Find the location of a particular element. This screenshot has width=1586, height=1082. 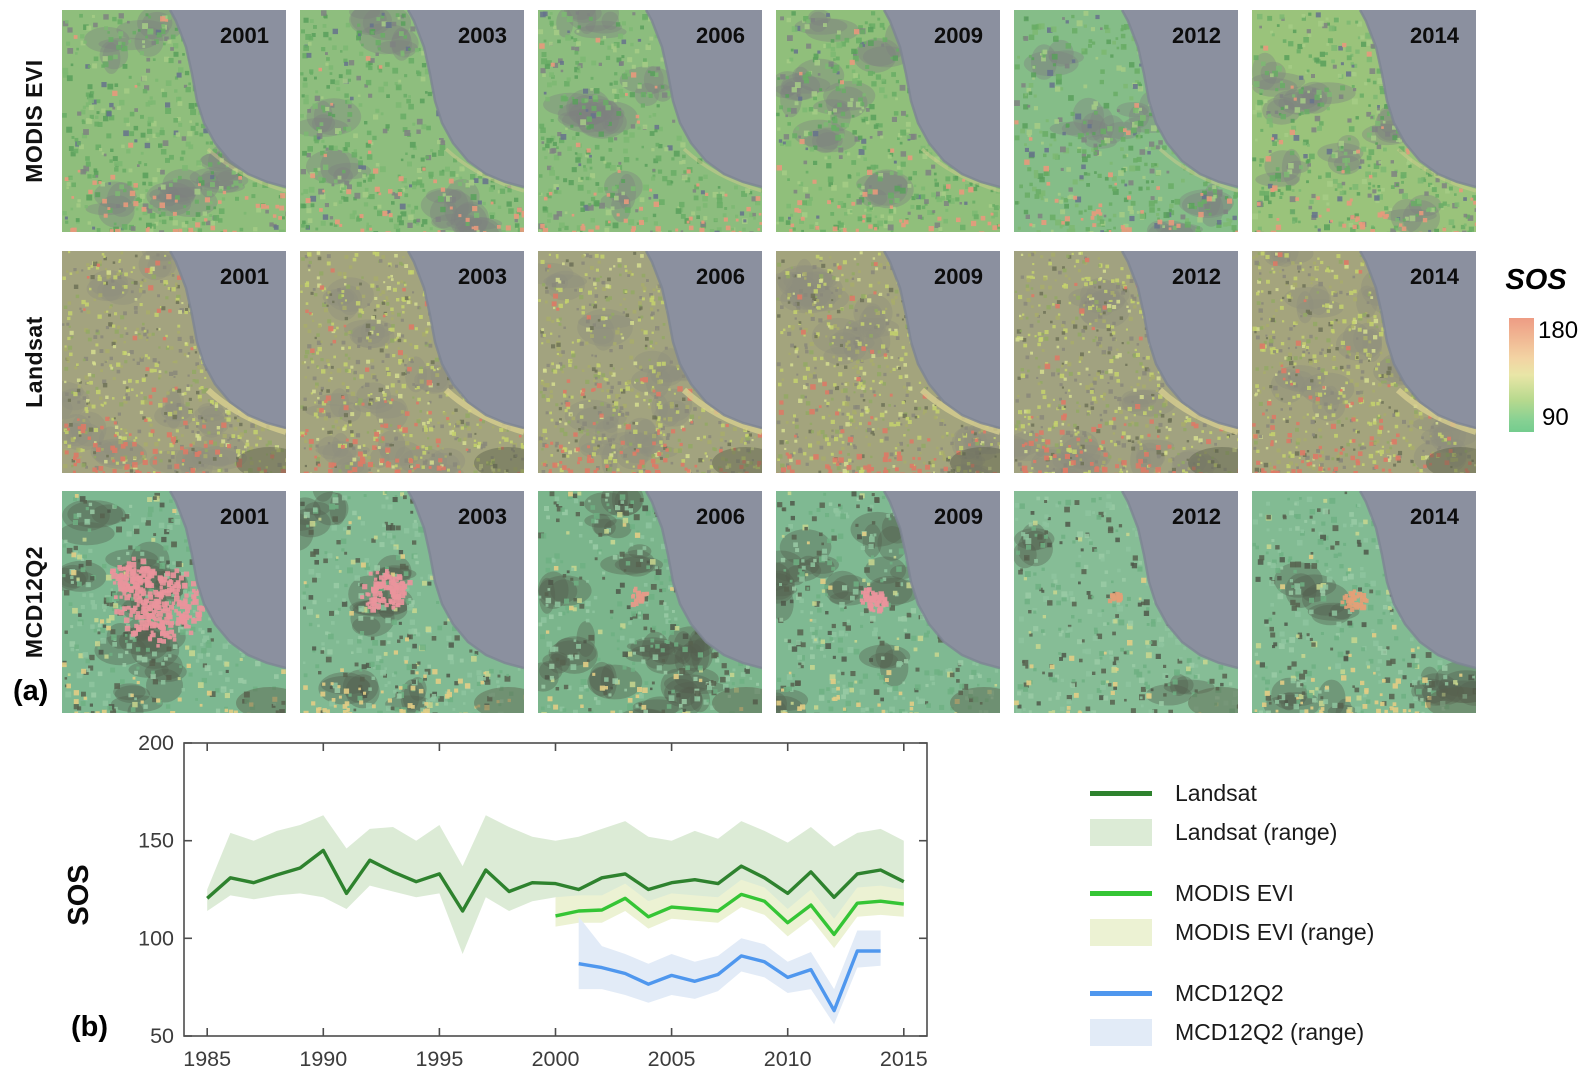

map-image-landsat-2006: 2006 is located at coordinates (650, 362).